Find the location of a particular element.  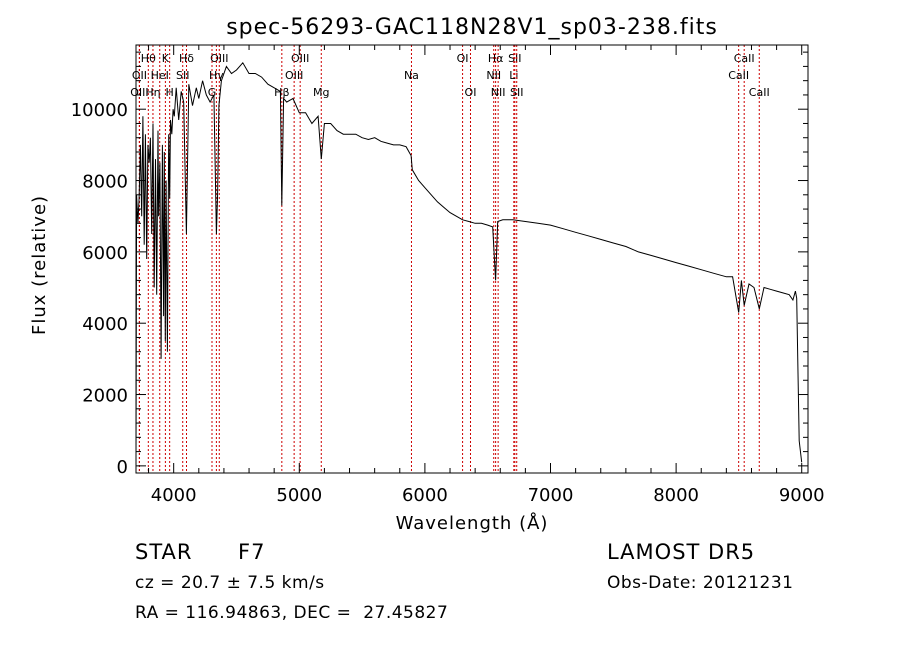

x-axis-label: Wavelength (Å) is located at coordinates (472, 523).